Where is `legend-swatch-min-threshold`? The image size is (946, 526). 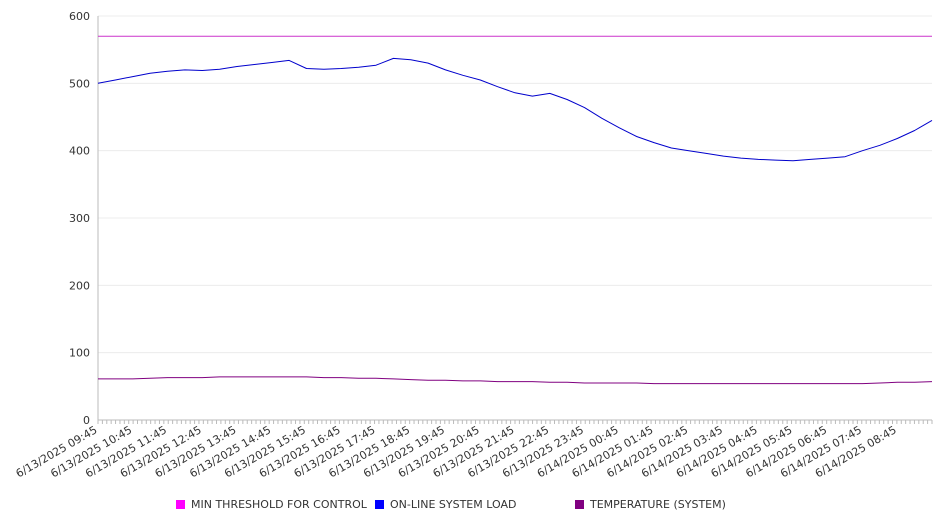 legend-swatch-min-threshold is located at coordinates (180, 504).